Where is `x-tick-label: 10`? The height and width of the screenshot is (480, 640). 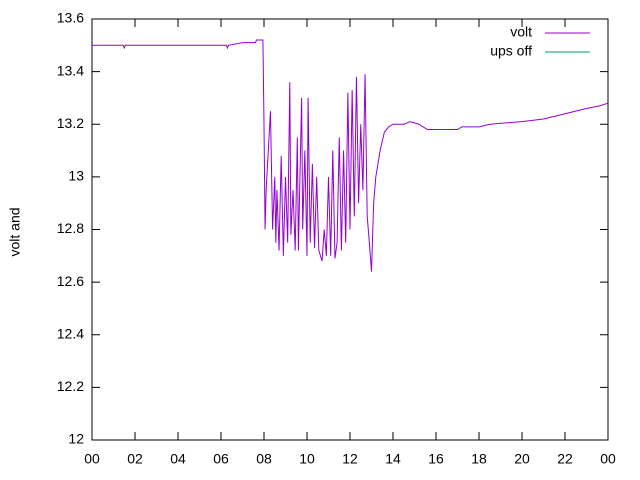 x-tick-label: 10 is located at coordinates (307, 459).